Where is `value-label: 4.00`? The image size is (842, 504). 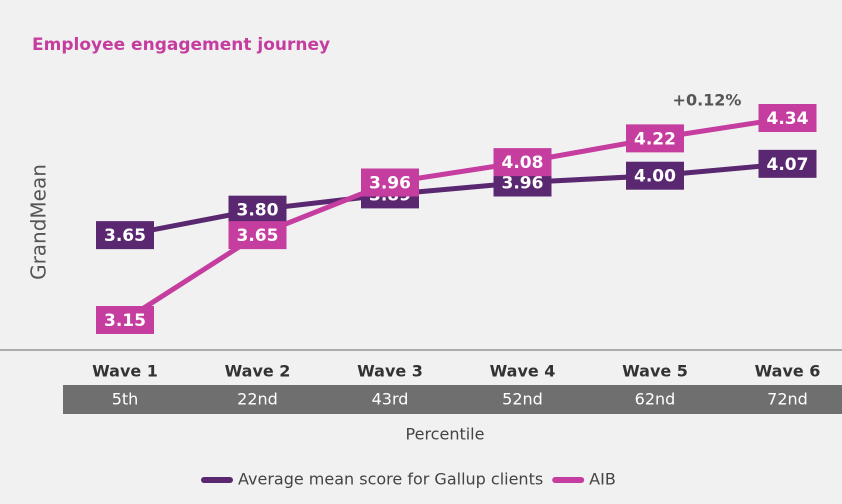 value-label: 4.00 is located at coordinates (655, 177).